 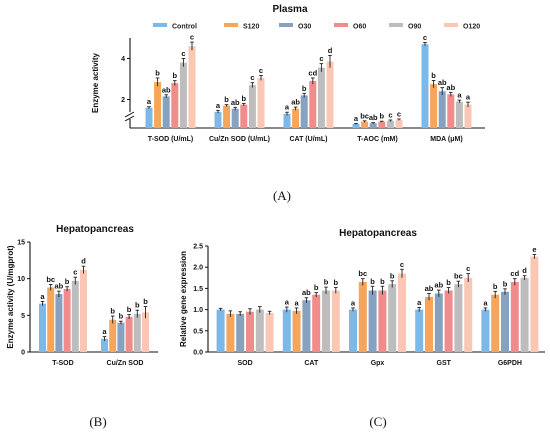 What do you see at coordinates (183, 299) in the screenshot?
I see `y-axis-label: Relative gene expression` at bounding box center [183, 299].